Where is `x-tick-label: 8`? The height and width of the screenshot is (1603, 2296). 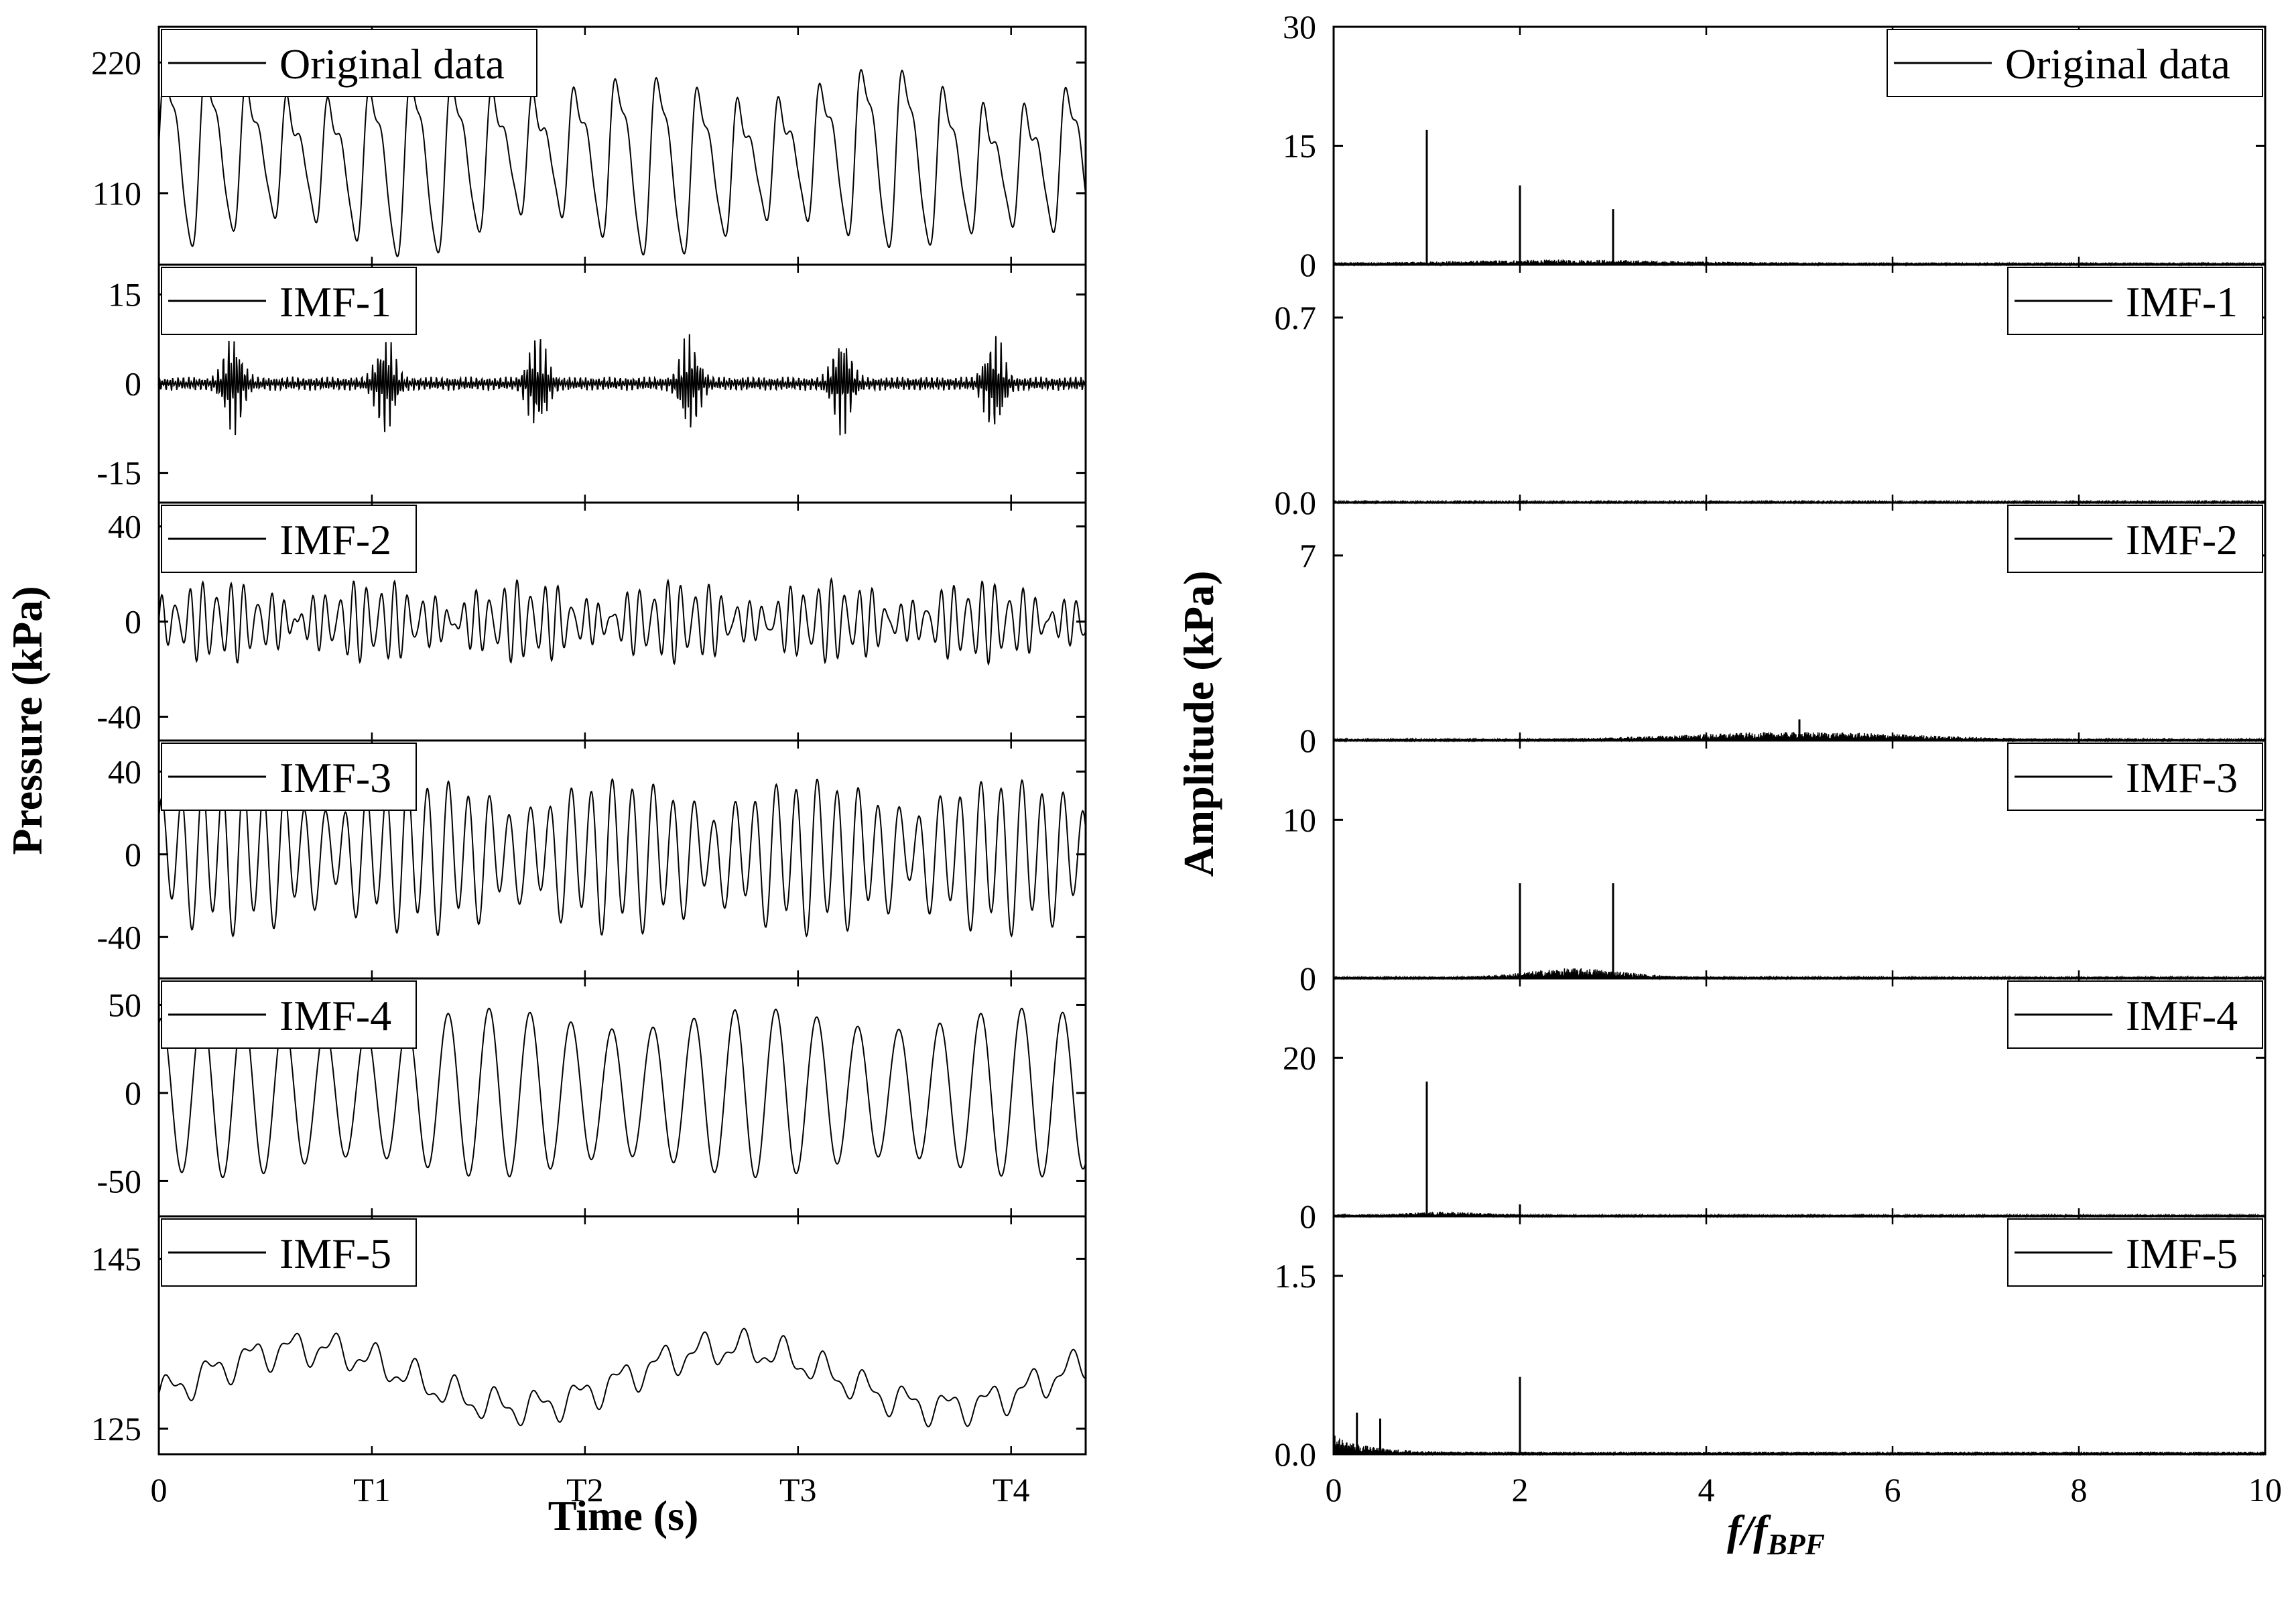 x-tick-label: 8 is located at coordinates (2079, 1490).